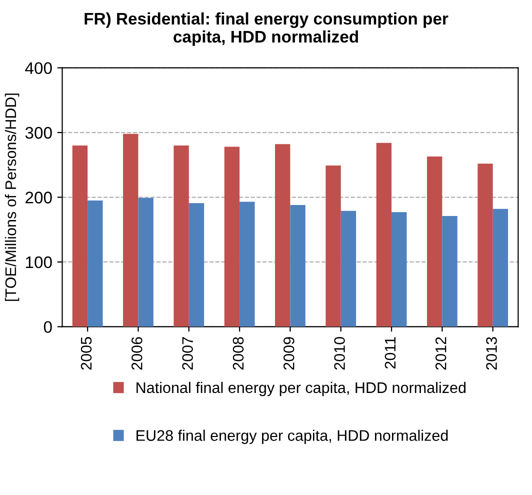 The width and height of the screenshot is (532, 495). I want to click on y-tick-label: 200, so click(39, 198).